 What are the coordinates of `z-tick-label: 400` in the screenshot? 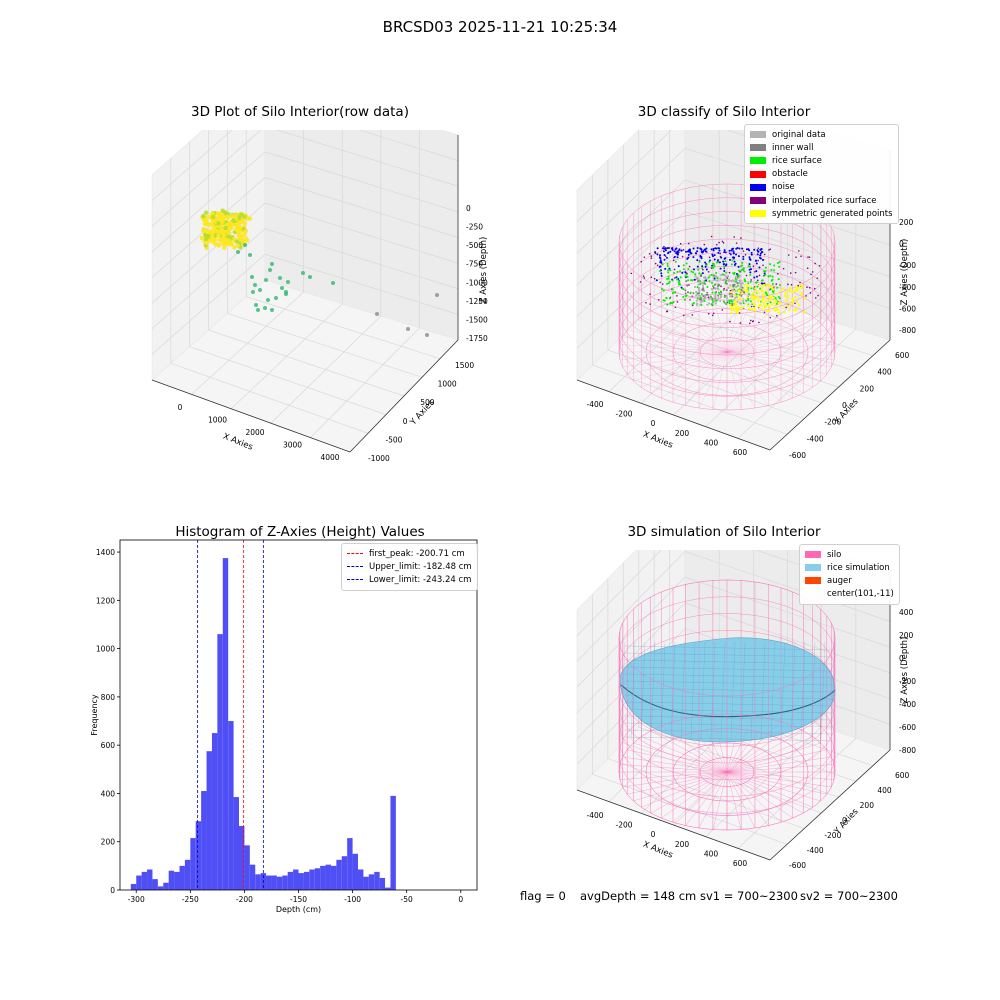 It's located at (906, 612).